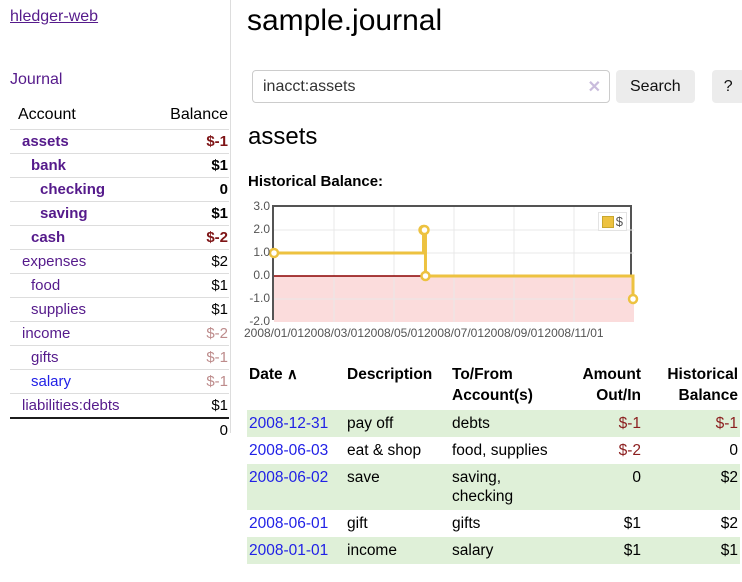 The width and height of the screenshot is (742, 582). Describe the element at coordinates (119, 381) in the screenshot. I see `account-row: salary $-1` at that location.